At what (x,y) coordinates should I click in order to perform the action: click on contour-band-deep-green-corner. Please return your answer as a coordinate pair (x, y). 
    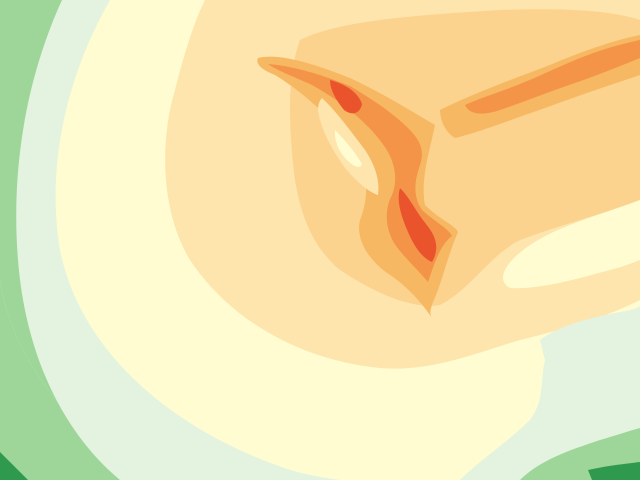
    Looking at the image, I should click on (14, 466).